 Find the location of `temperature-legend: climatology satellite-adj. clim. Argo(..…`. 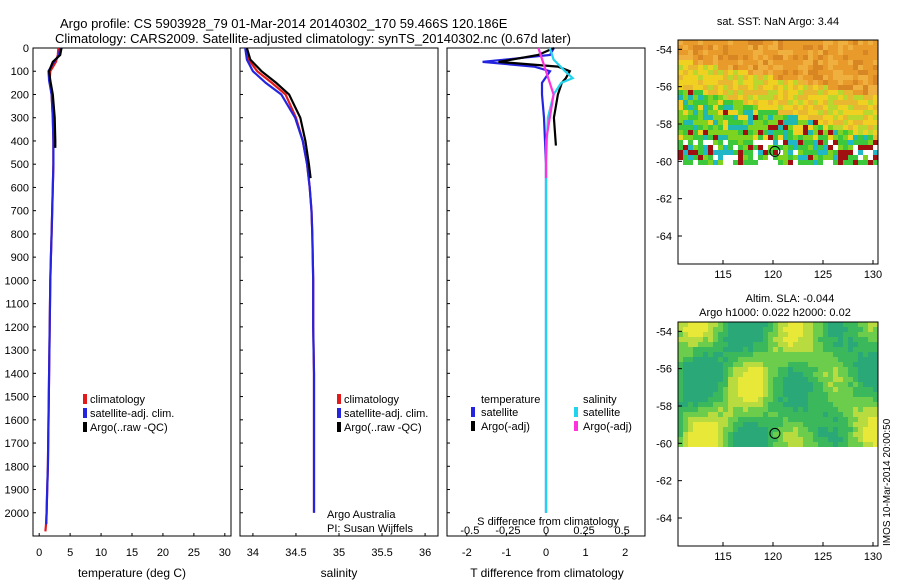

temperature-legend: climatology satellite-adj. clim. Argo(..… is located at coordinates (128, 414).